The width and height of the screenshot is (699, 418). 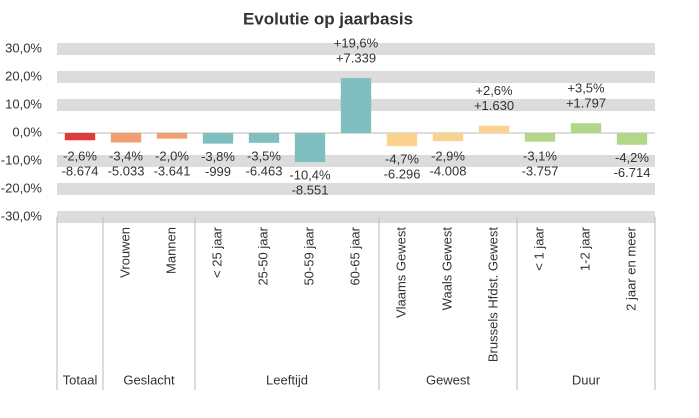 I want to click on value-label: +2,6%, so click(x=494, y=90).